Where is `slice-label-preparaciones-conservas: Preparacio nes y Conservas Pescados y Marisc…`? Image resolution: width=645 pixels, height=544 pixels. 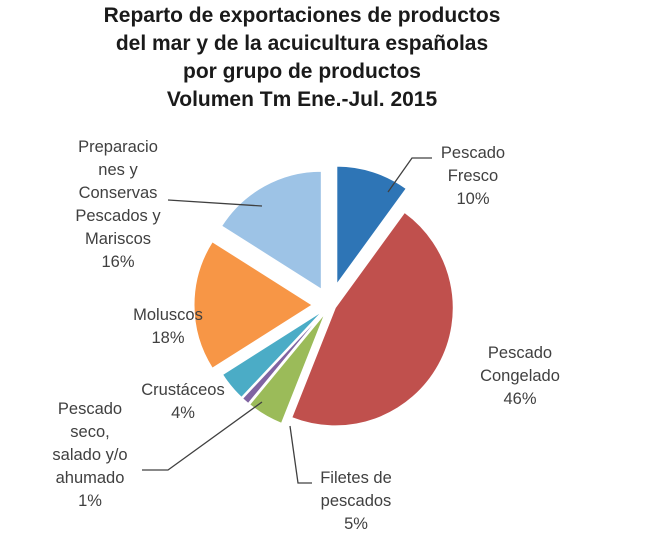 slice-label-preparaciones-conservas: Preparacio nes y Conservas Pescados y Marisc… is located at coordinates (118, 204).